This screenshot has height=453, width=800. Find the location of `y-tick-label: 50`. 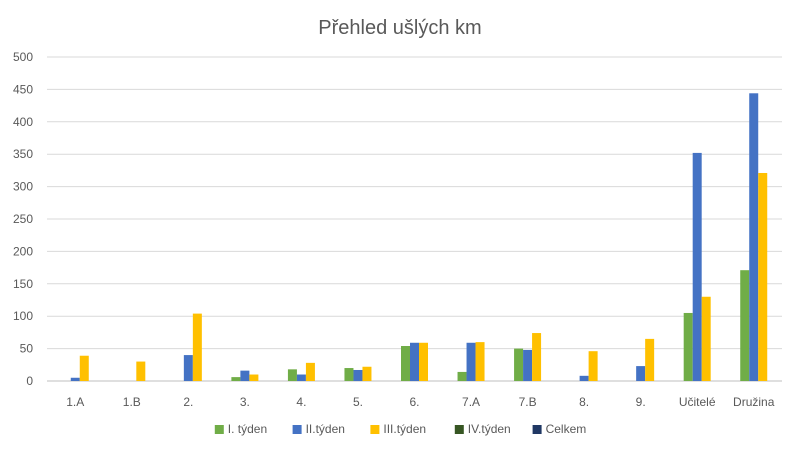

y-tick-label: 50 is located at coordinates (27, 349).